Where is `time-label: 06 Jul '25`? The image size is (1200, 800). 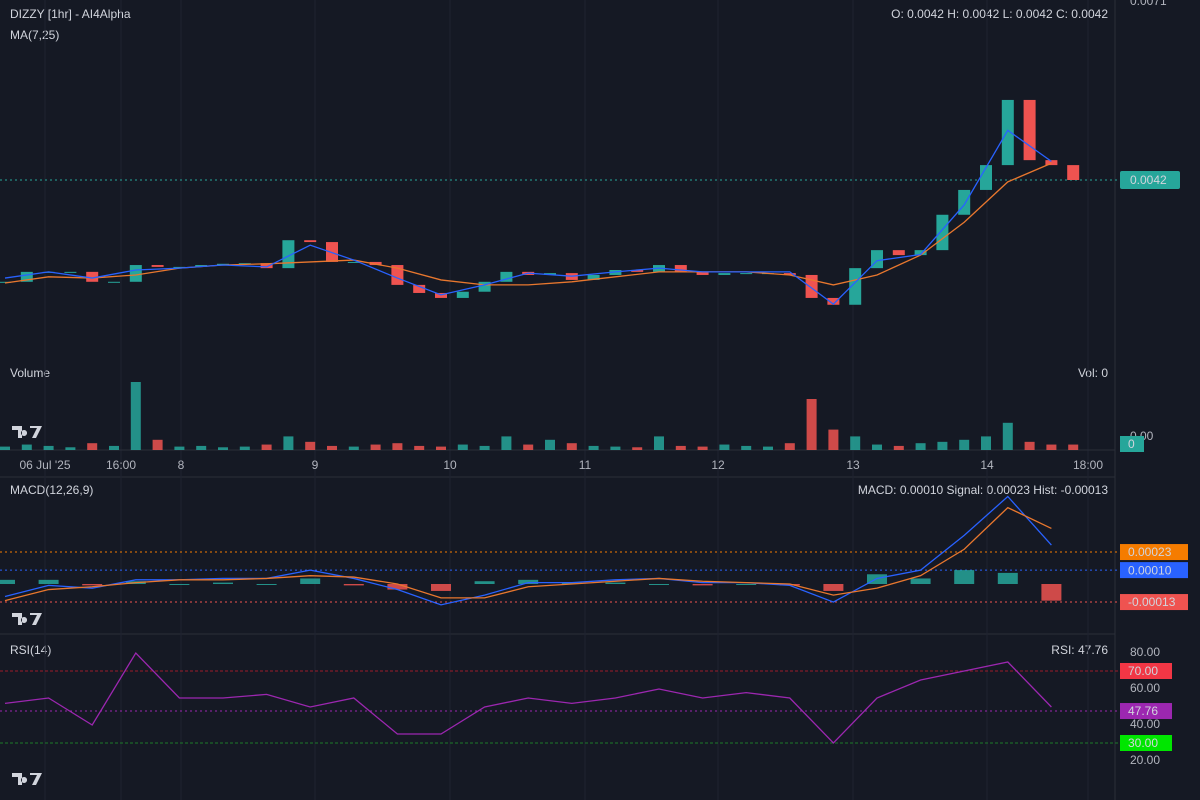
time-label: 06 Jul '25 is located at coordinates (45, 465).